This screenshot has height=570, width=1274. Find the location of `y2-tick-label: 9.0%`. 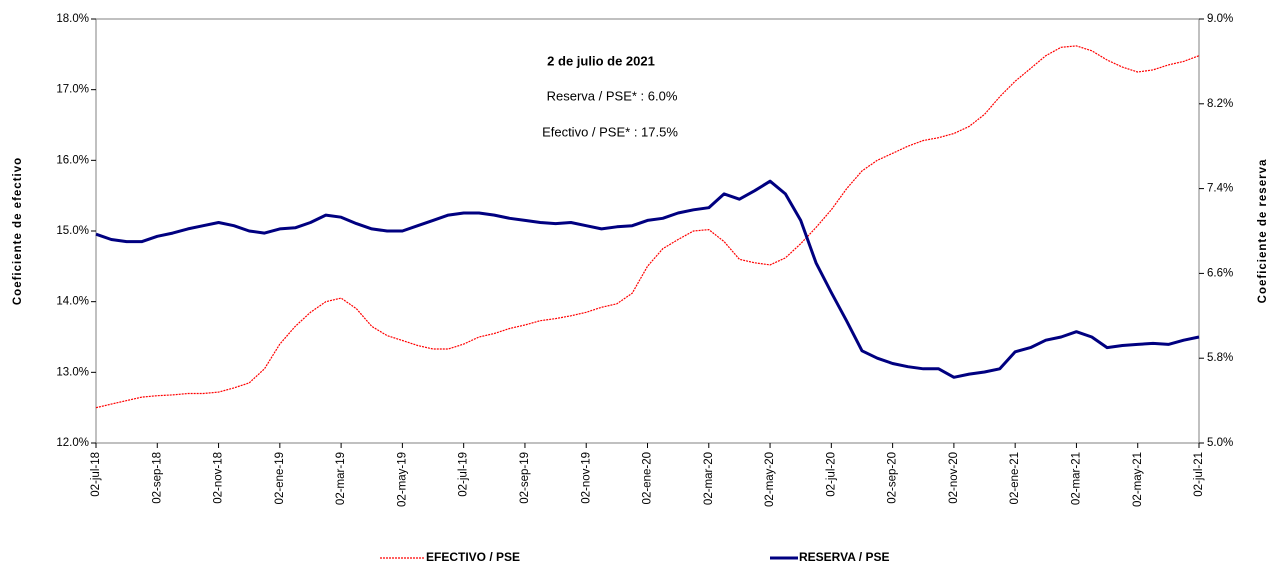

y2-tick-label: 9.0% is located at coordinates (1220, 19).